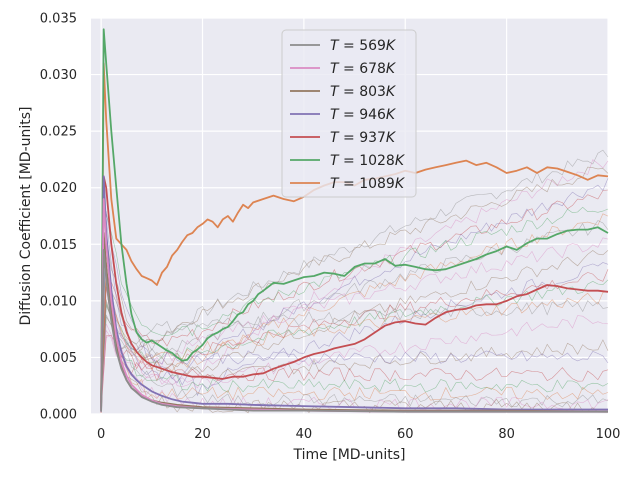  What do you see at coordinates (58, 132) in the screenshot?
I see `y-tick-label: 0.025` at bounding box center [58, 132].